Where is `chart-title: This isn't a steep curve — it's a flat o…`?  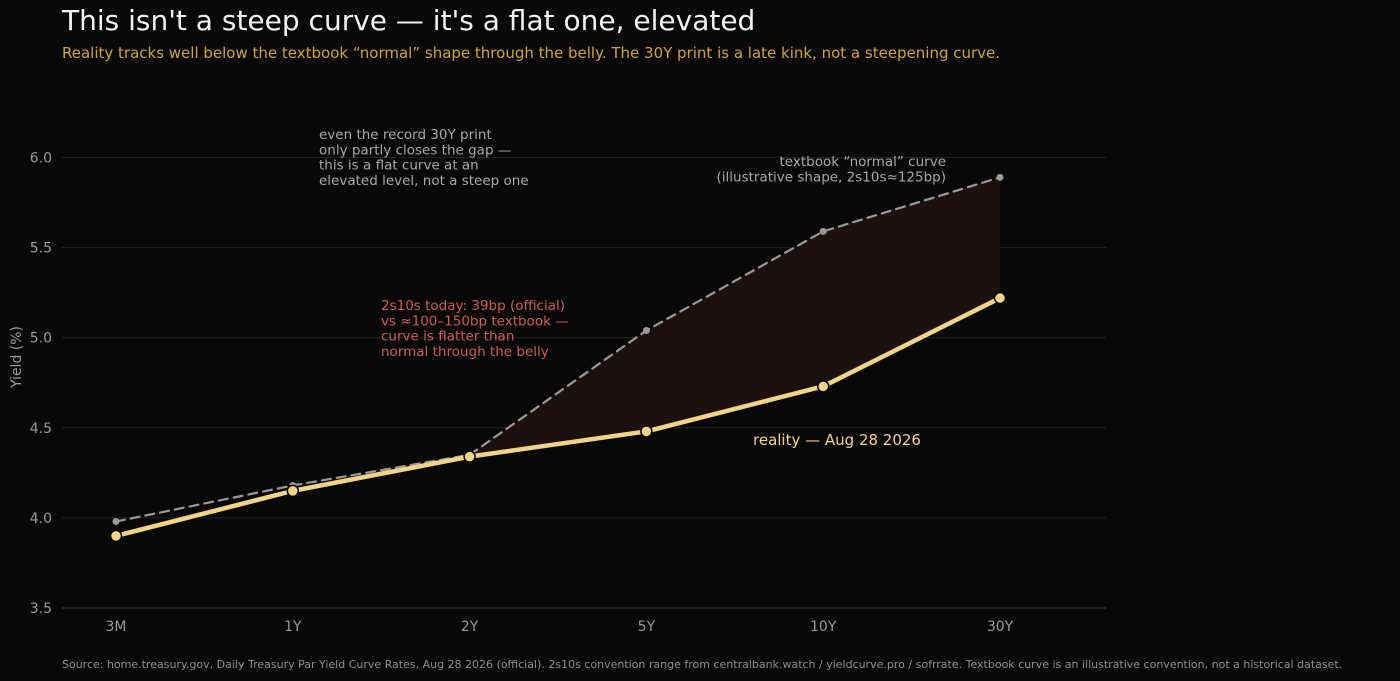
chart-title: This isn't a steep curve — it's a flat o… is located at coordinates (409, 20).